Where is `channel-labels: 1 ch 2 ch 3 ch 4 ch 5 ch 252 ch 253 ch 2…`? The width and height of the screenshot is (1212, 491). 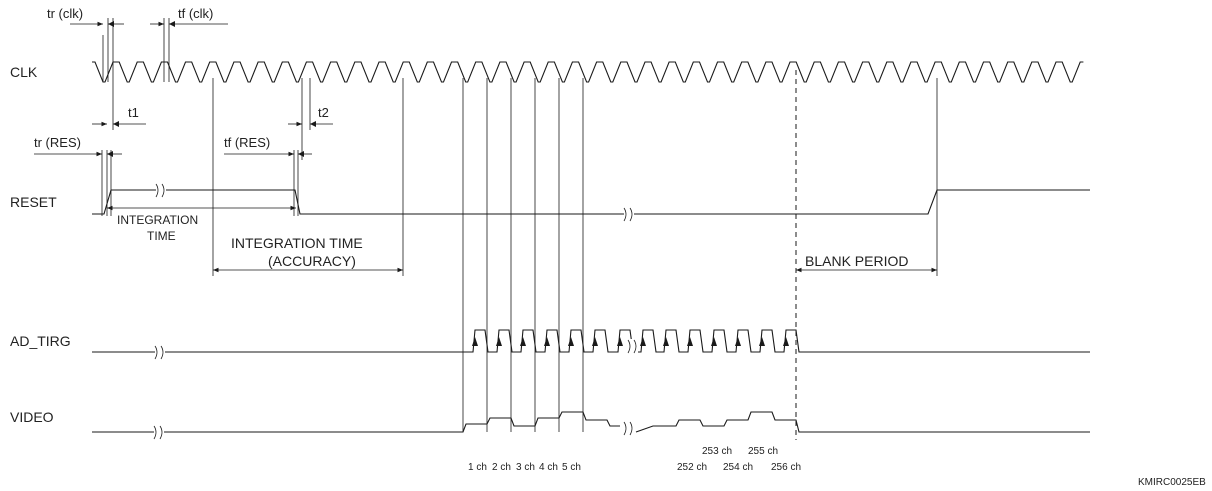
channel-labels: 1 ch 2 ch 3 ch 4 ch 5 ch 252 ch 253 ch 2… is located at coordinates (634, 459).